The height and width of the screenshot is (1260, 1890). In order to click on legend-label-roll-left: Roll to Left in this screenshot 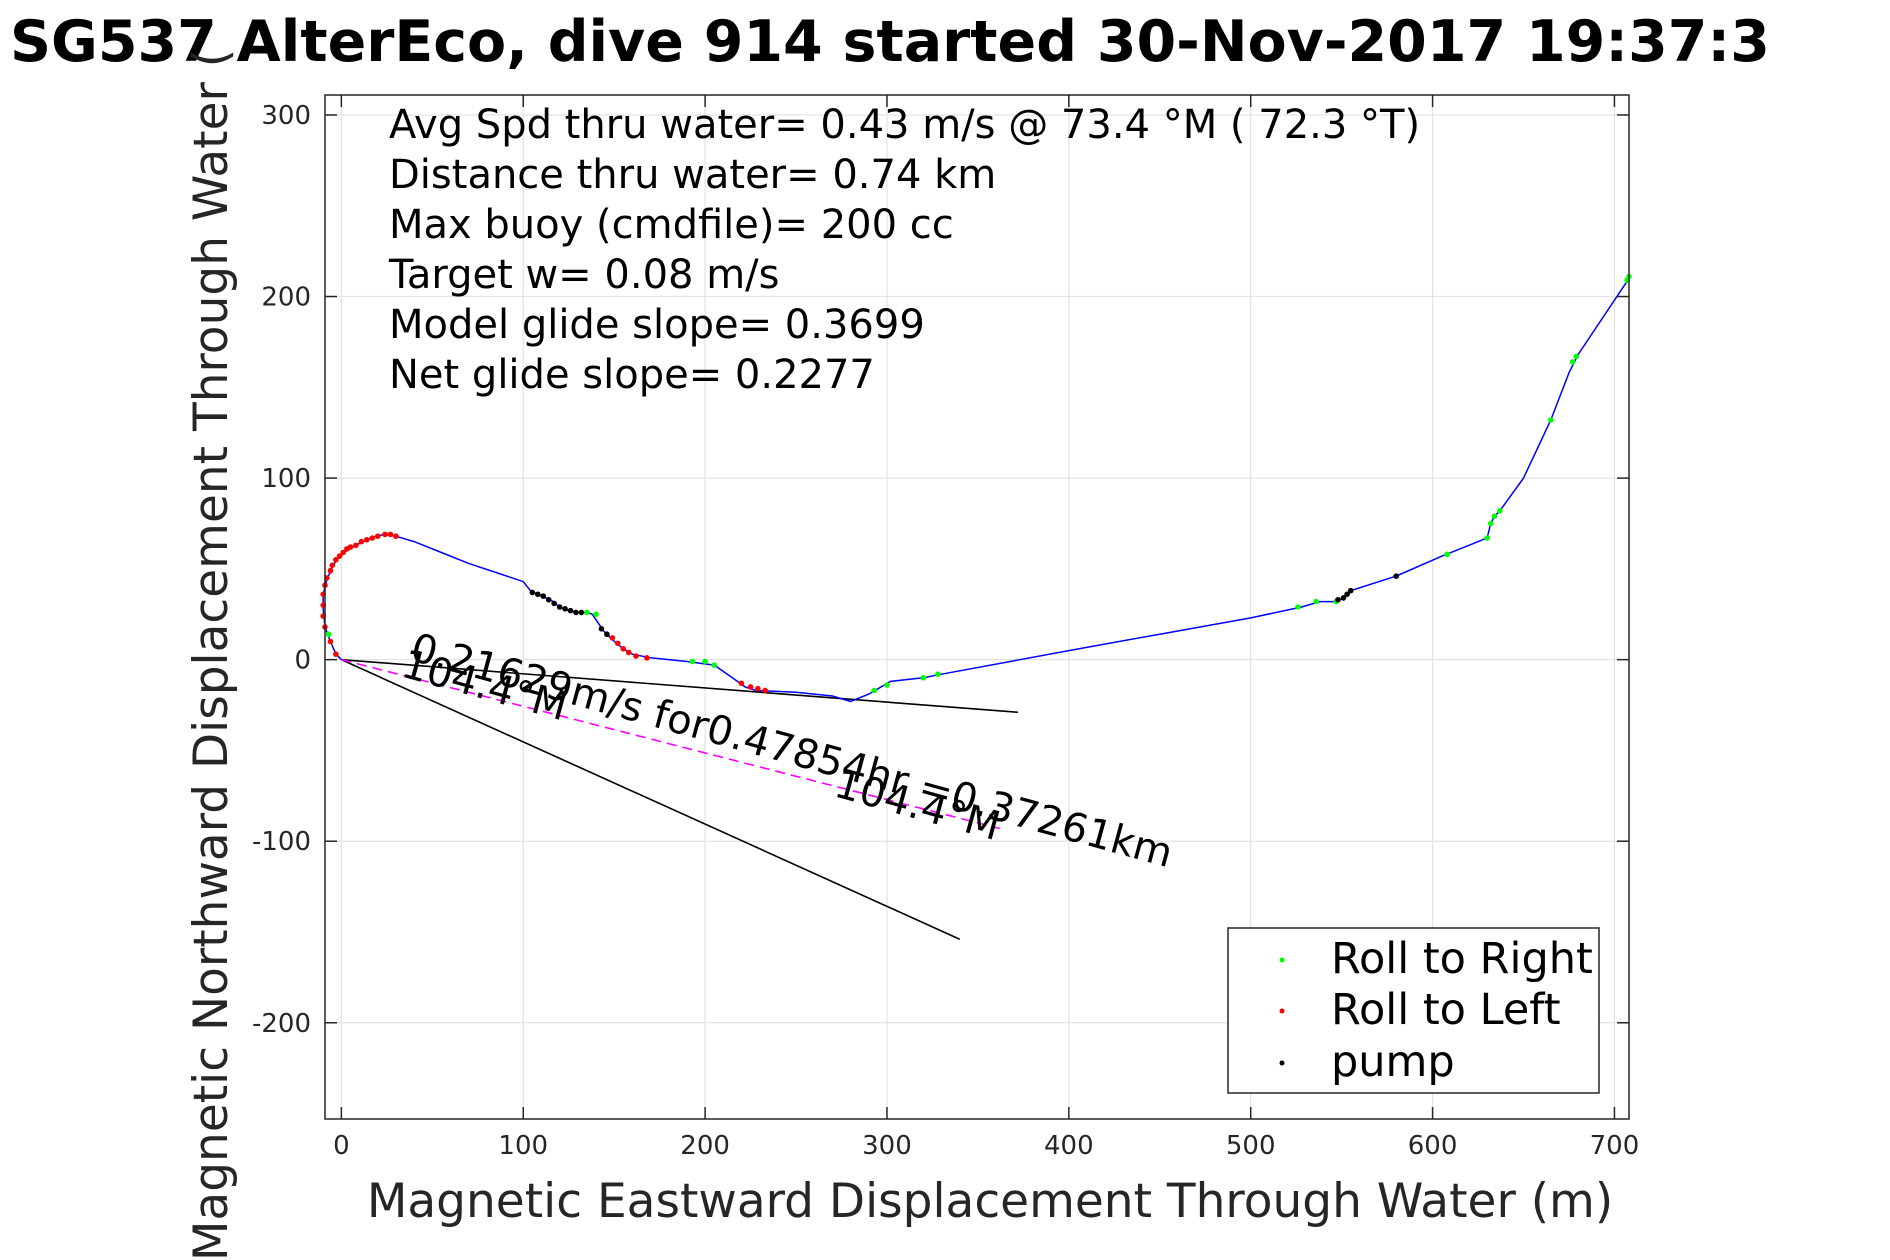, I will do `click(1446, 1010)`.